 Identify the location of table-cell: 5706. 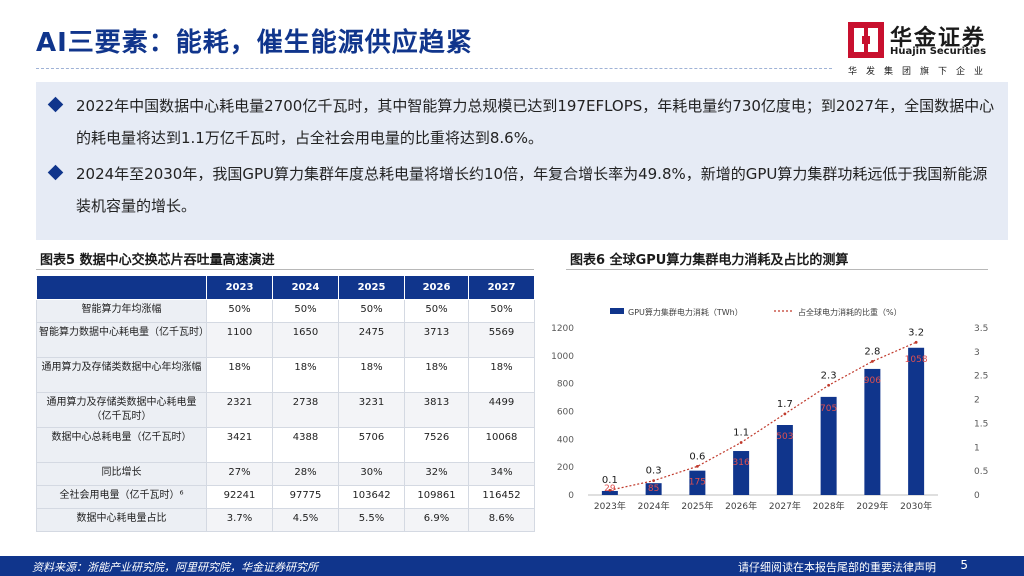
(371, 445).